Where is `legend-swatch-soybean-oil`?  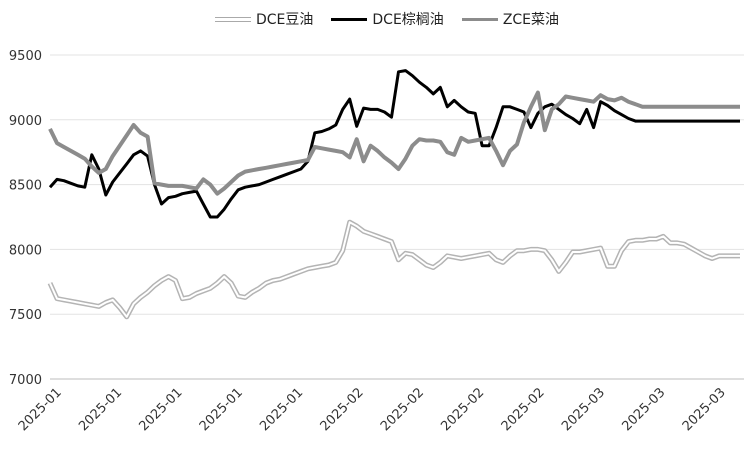 legend-swatch-soybean-oil is located at coordinates (233, 19).